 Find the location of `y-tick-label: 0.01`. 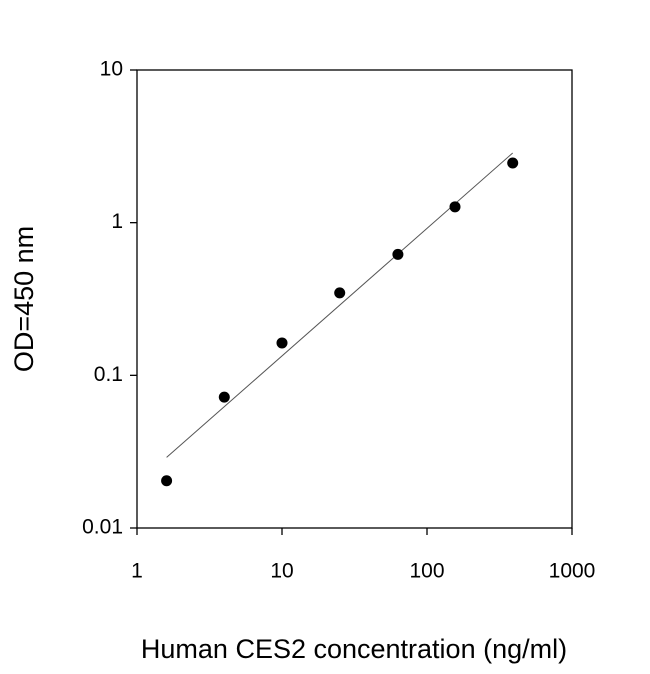

y-tick-label: 0.01 is located at coordinates (102, 527).